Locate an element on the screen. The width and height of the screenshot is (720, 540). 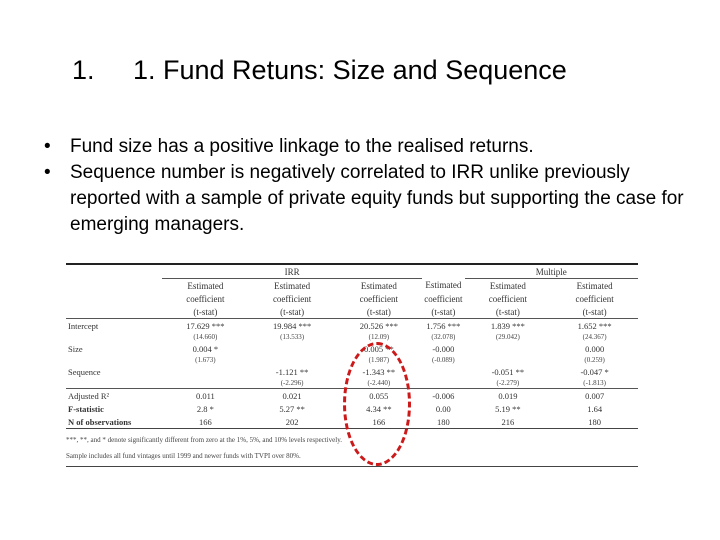
coef-cell: -0.000 is located at coordinates (443, 348).